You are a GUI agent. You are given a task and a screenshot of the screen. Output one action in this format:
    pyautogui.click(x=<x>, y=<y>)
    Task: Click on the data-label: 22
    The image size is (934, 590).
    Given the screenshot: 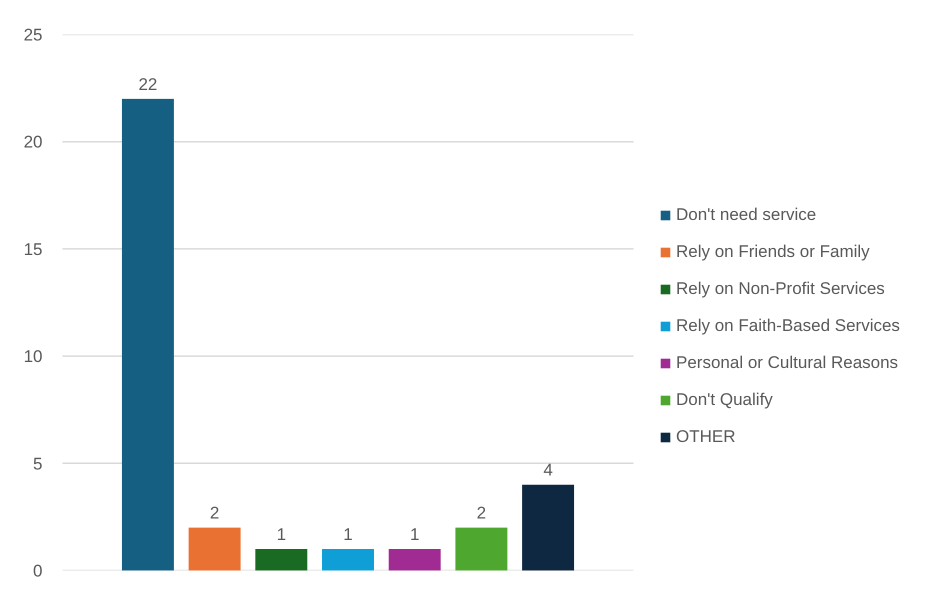 What is the action you would take?
    pyautogui.click(x=148, y=84)
    